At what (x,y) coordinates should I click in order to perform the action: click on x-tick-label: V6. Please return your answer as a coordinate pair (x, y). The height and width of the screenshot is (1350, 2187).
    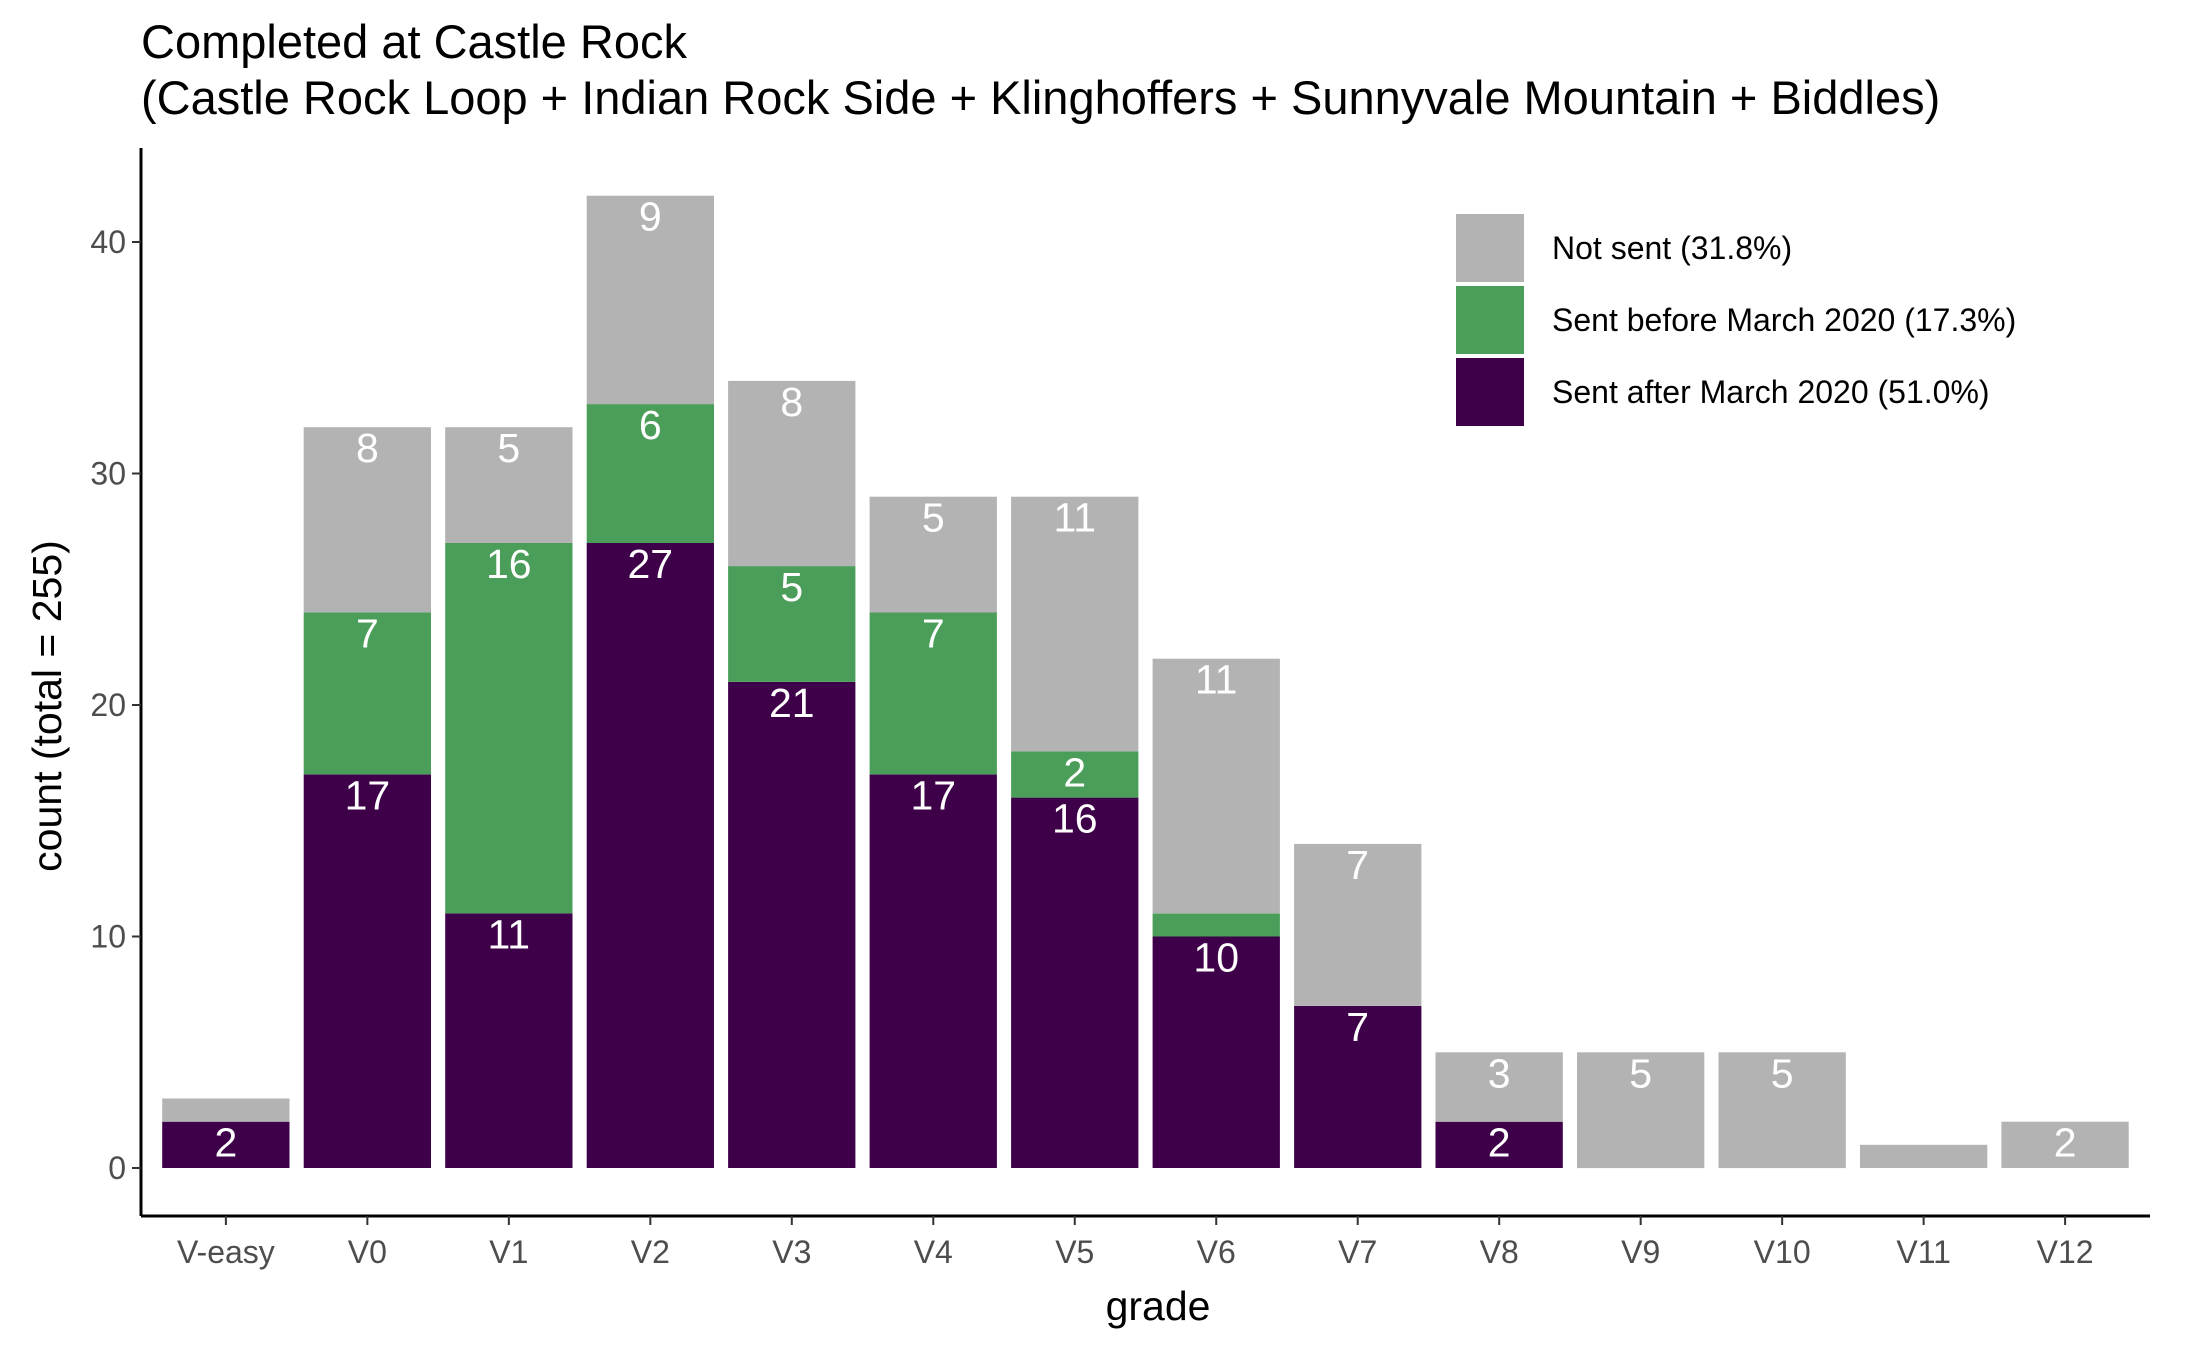
    Looking at the image, I should click on (1216, 1252).